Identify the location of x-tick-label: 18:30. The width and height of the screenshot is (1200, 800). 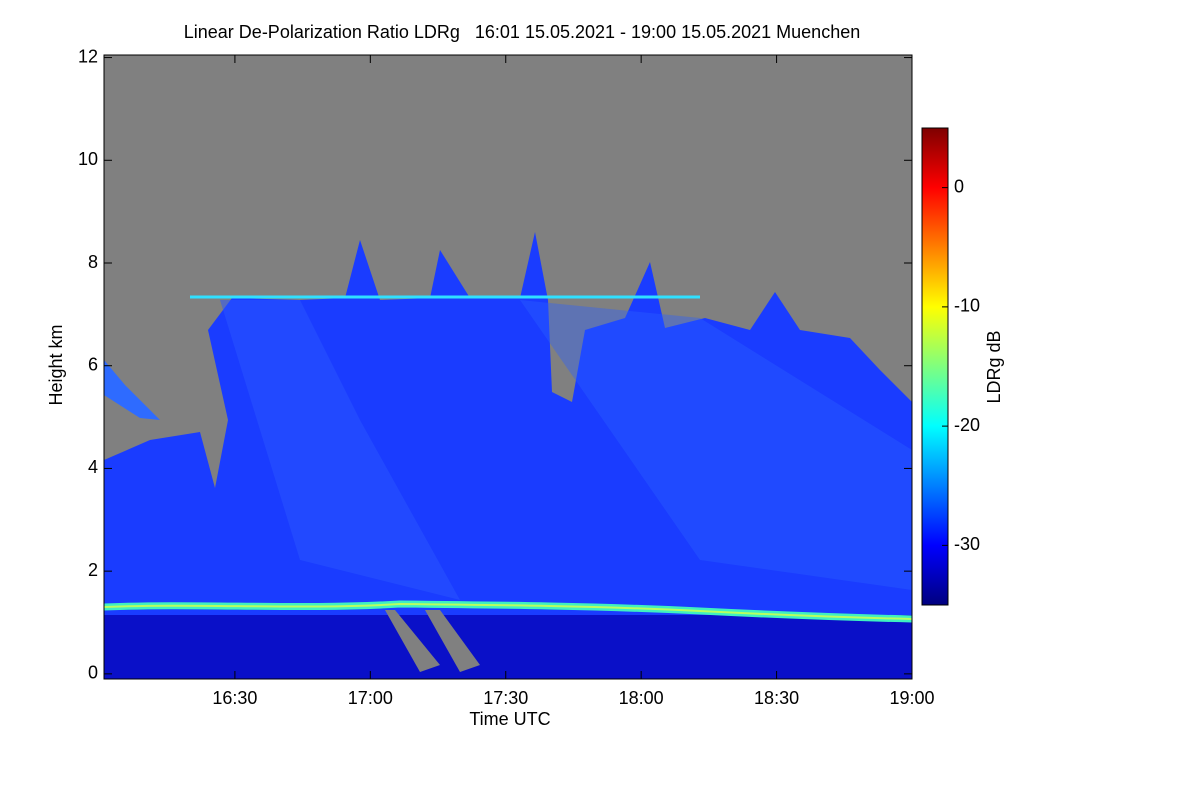
(776, 698).